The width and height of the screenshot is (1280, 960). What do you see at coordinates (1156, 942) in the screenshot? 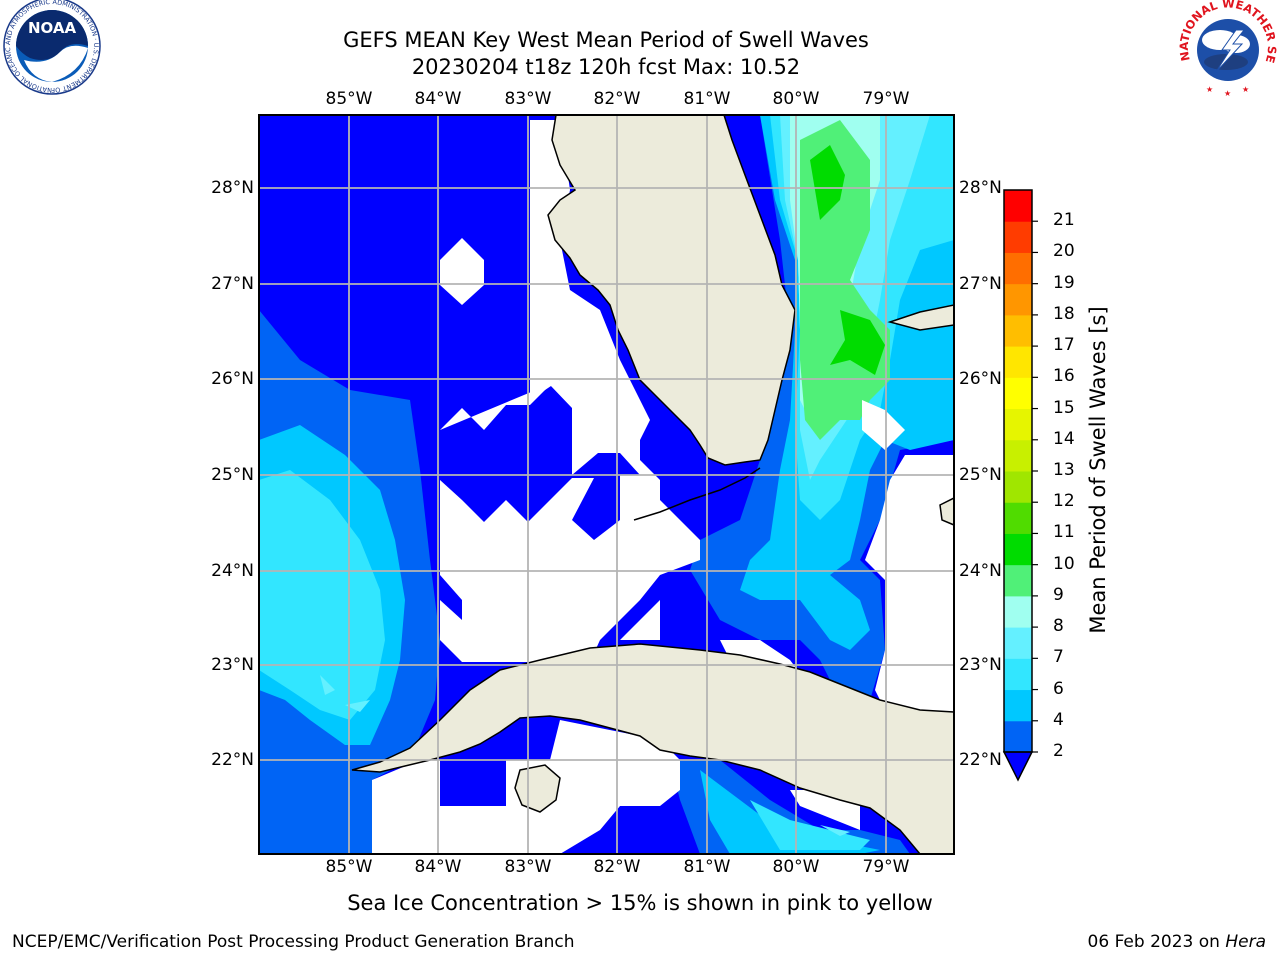
I see `footer-date-text: 06 Feb 2023 on` at bounding box center [1156, 942].